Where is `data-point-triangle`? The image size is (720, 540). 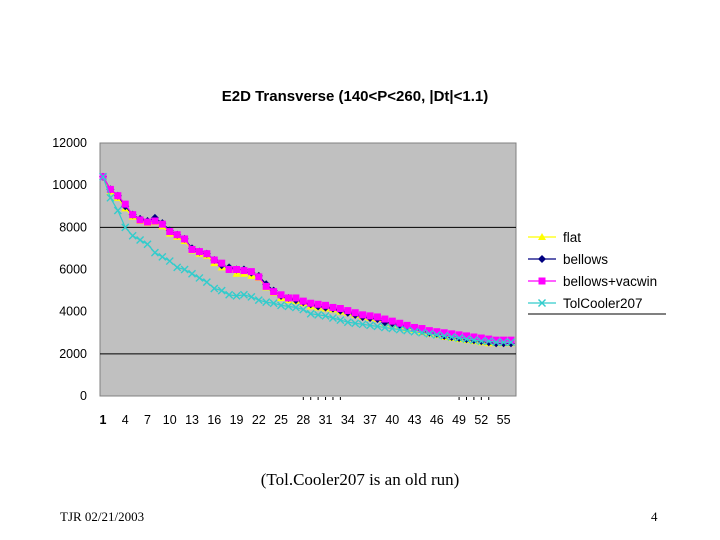 data-point-triangle is located at coordinates (542, 236).